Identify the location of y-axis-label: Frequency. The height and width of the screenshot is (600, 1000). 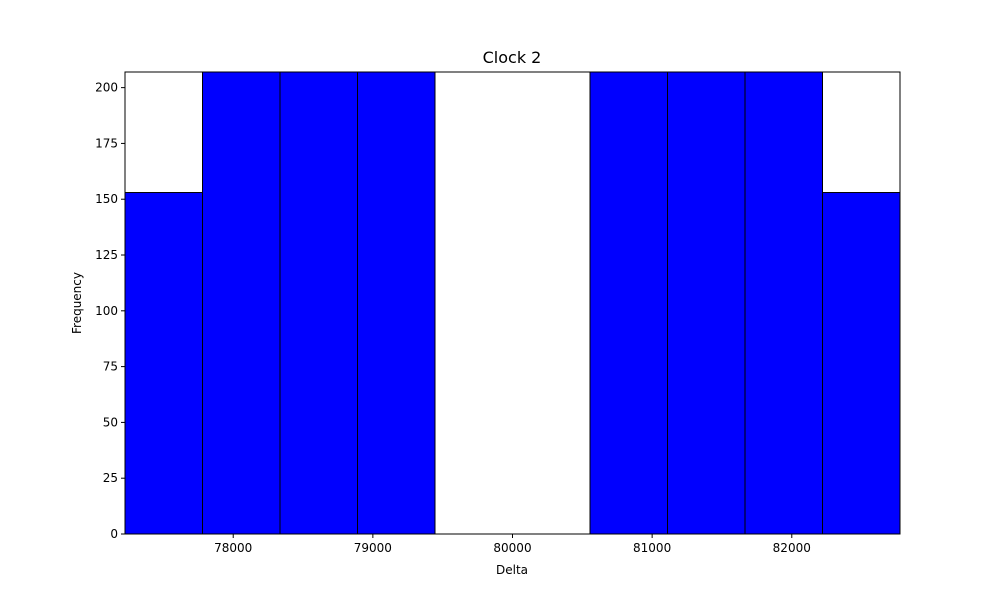
(77, 303).